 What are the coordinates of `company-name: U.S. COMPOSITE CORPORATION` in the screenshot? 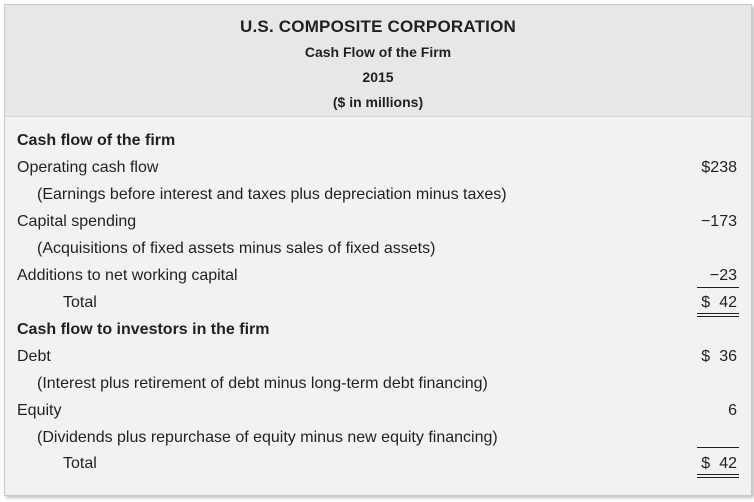 It's located at (378, 26).